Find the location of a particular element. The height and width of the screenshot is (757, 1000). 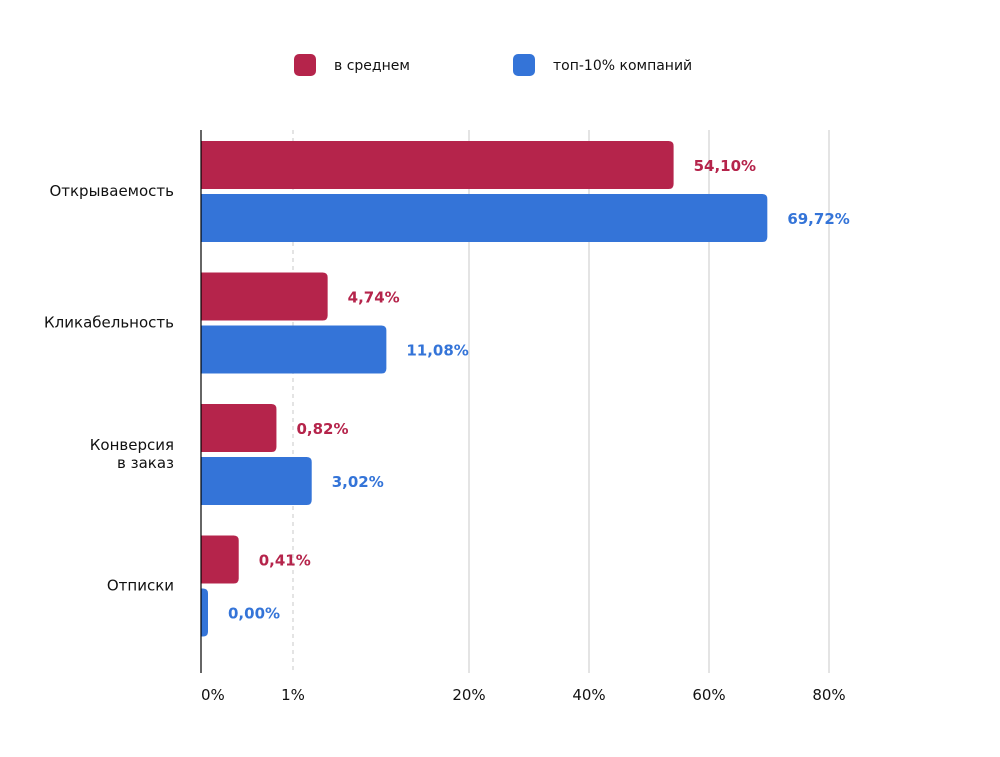

data-label: 4,74% is located at coordinates (374, 298).